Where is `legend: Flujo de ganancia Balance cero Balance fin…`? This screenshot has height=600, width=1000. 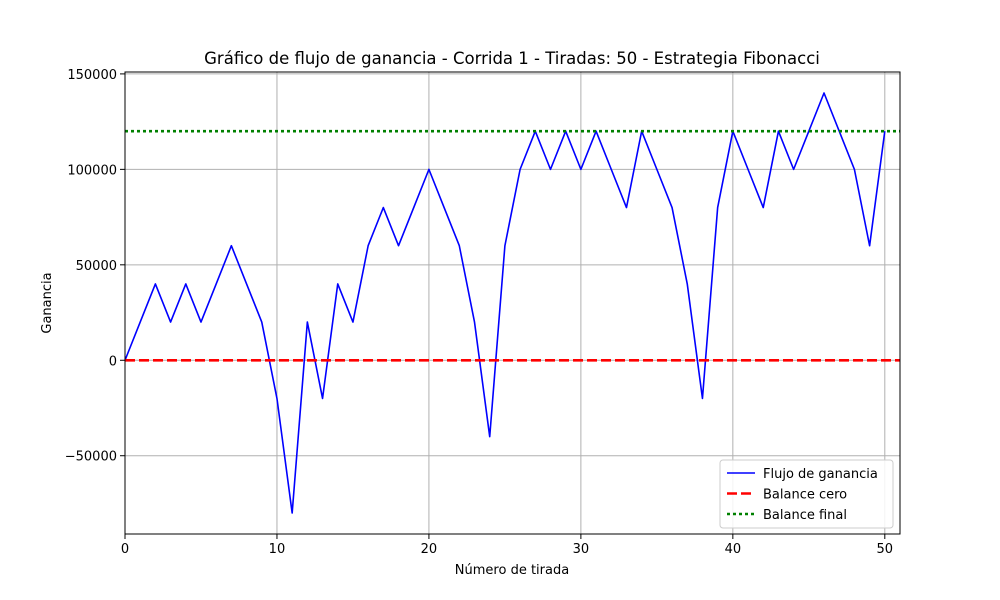
legend: Flujo de ganancia Balance cero Balance fin… is located at coordinates (806, 494).